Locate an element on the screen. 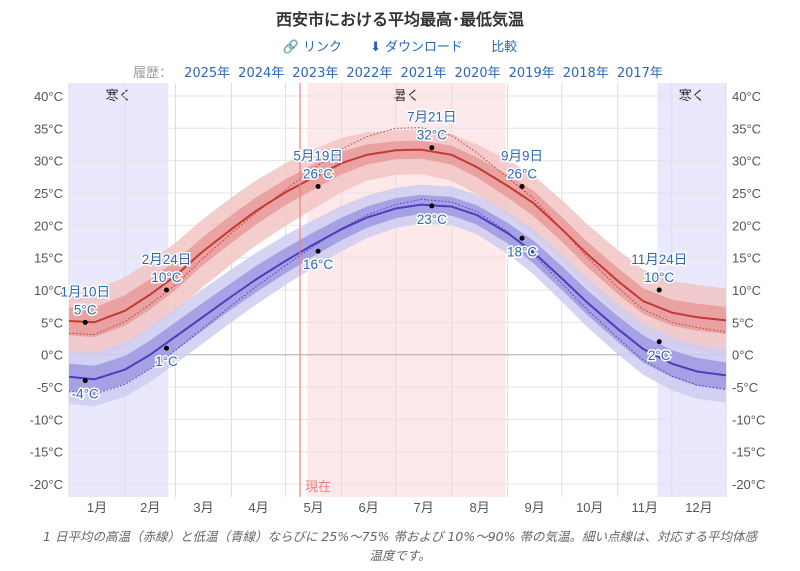 Image resolution: width=800 pixels, height=571 pixels. link-button: 🔗 リンク is located at coordinates (312, 47).